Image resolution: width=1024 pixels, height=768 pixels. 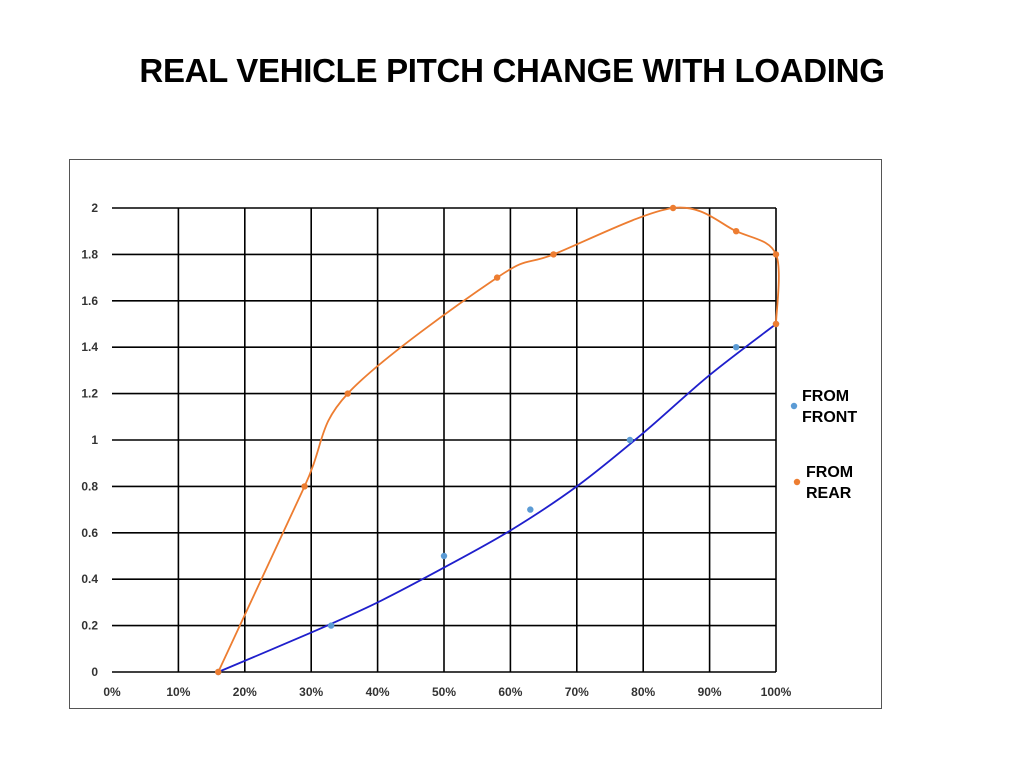 What do you see at coordinates (94, 440) in the screenshot?
I see `y-tick-label: 1` at bounding box center [94, 440].